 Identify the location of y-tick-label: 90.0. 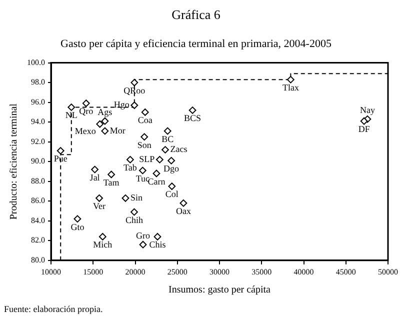
(38, 161).